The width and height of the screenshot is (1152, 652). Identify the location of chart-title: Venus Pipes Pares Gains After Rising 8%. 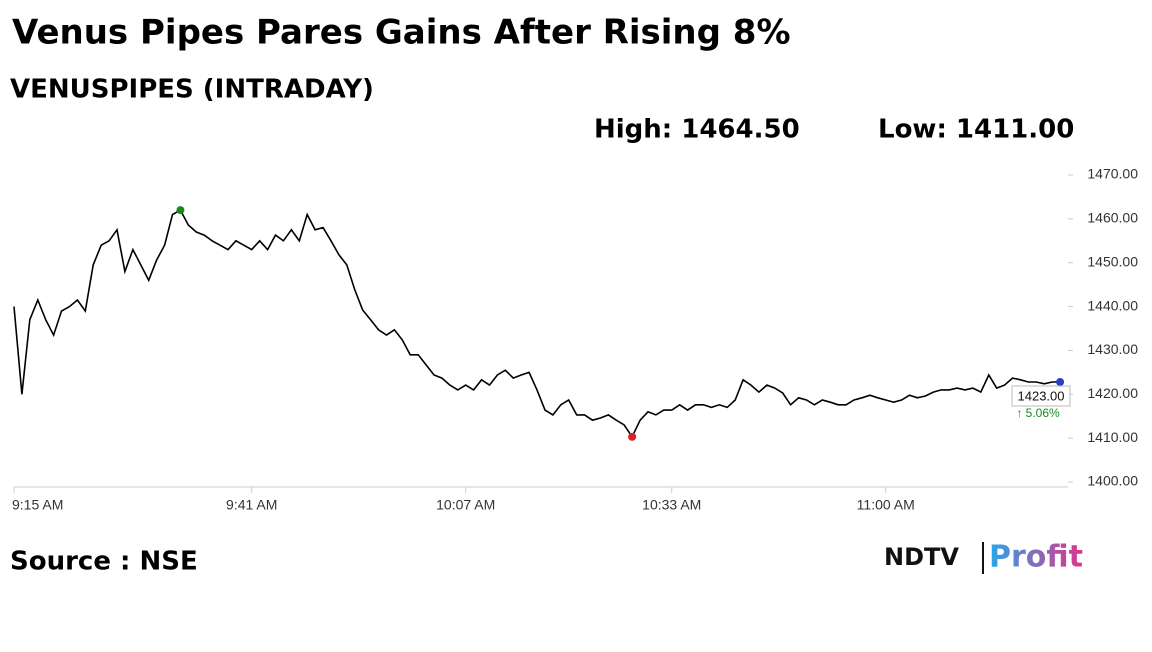
(401, 33).